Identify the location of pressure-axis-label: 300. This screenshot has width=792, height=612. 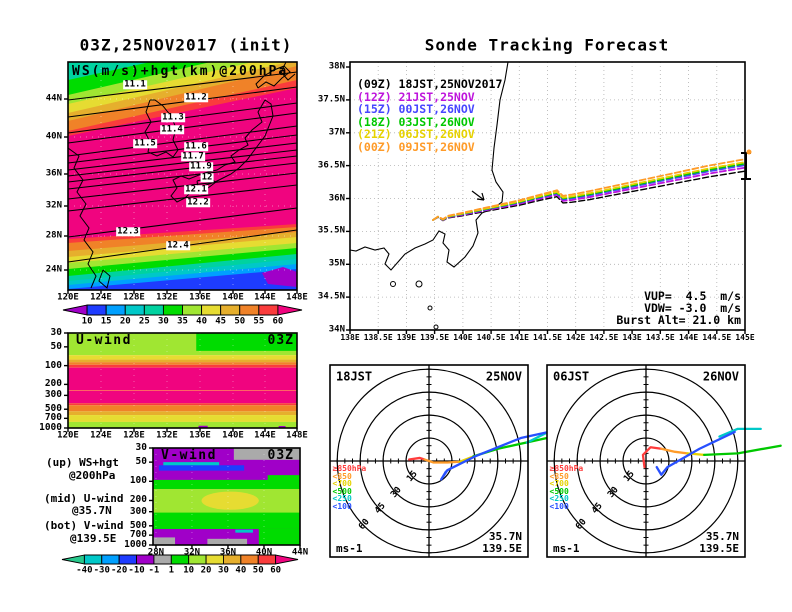
(53, 395).